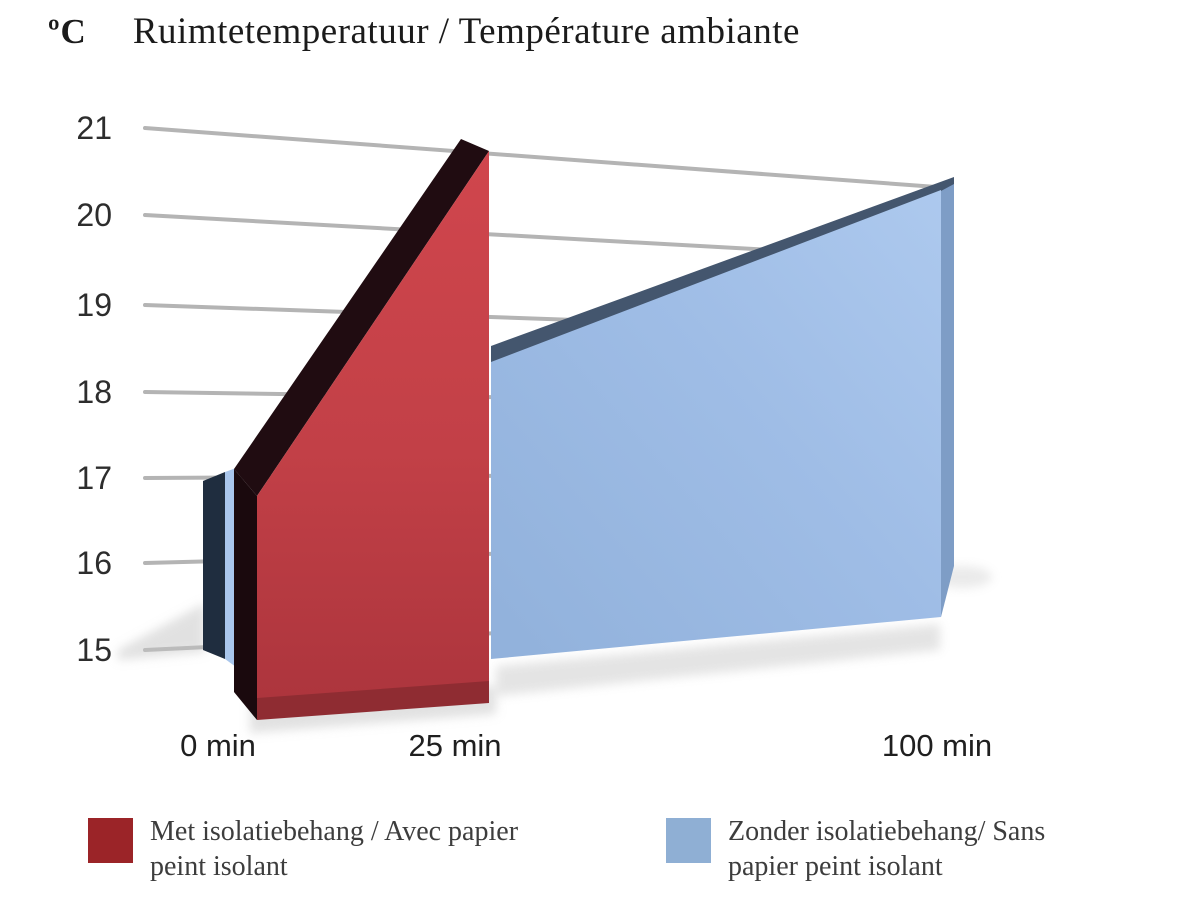 The image size is (1200, 900). Describe the element at coordinates (94, 478) in the screenshot. I see `y-tick-17: 17` at that location.